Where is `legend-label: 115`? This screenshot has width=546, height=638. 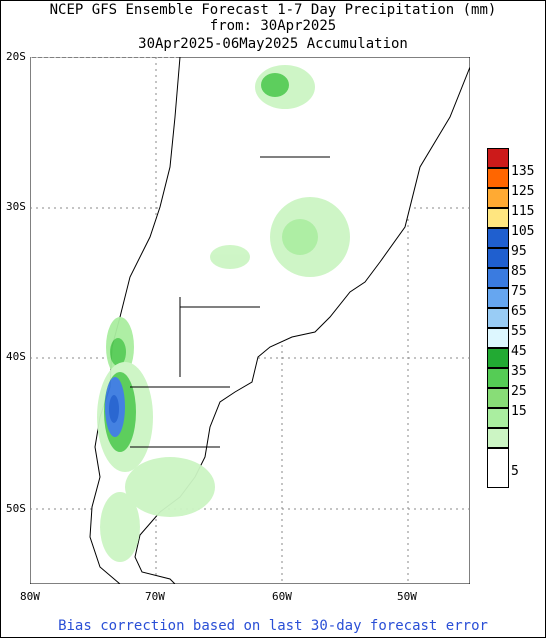
legend-label: 115 is located at coordinates (523, 211).